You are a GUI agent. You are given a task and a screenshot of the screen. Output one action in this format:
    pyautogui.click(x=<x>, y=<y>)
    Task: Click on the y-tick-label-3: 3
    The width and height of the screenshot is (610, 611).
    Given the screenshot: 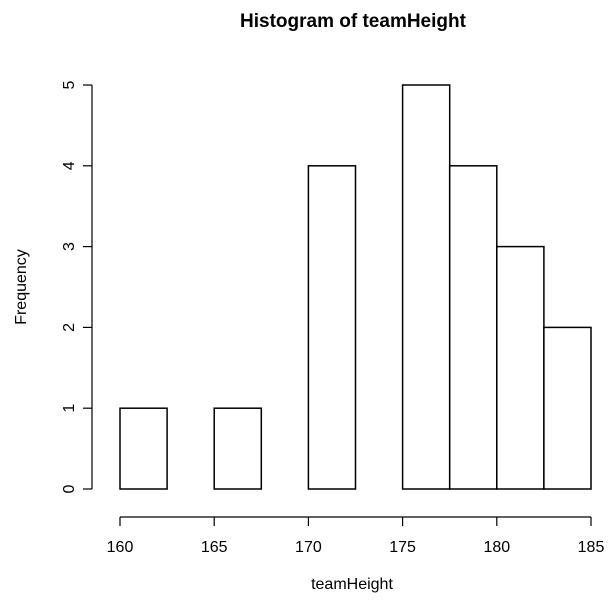 What is the action you would take?
    pyautogui.click(x=69, y=246)
    